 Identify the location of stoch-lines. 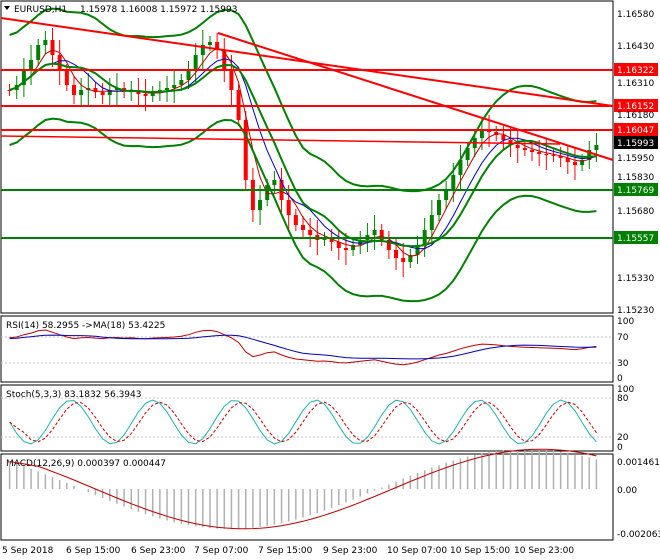
(303, 422).